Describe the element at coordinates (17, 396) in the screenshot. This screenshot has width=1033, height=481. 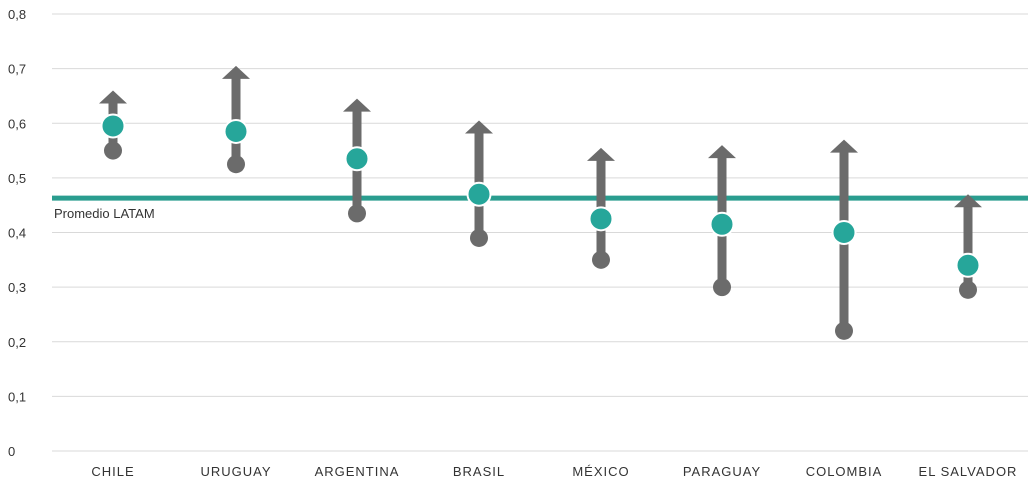
I see `y-tick-label: 0,1` at that location.